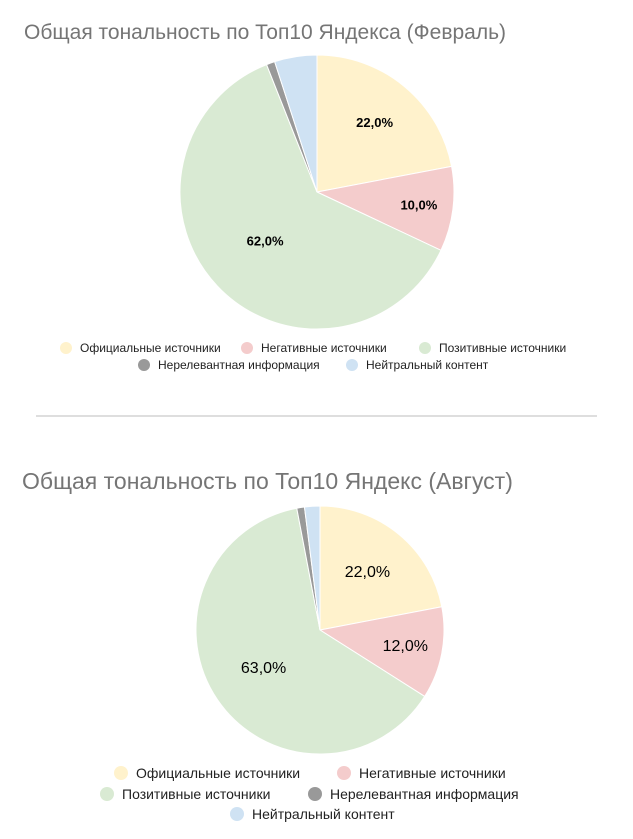 The width and height of the screenshot is (633, 839). I want to click on data-label-positive: 62,0%, so click(265, 240).